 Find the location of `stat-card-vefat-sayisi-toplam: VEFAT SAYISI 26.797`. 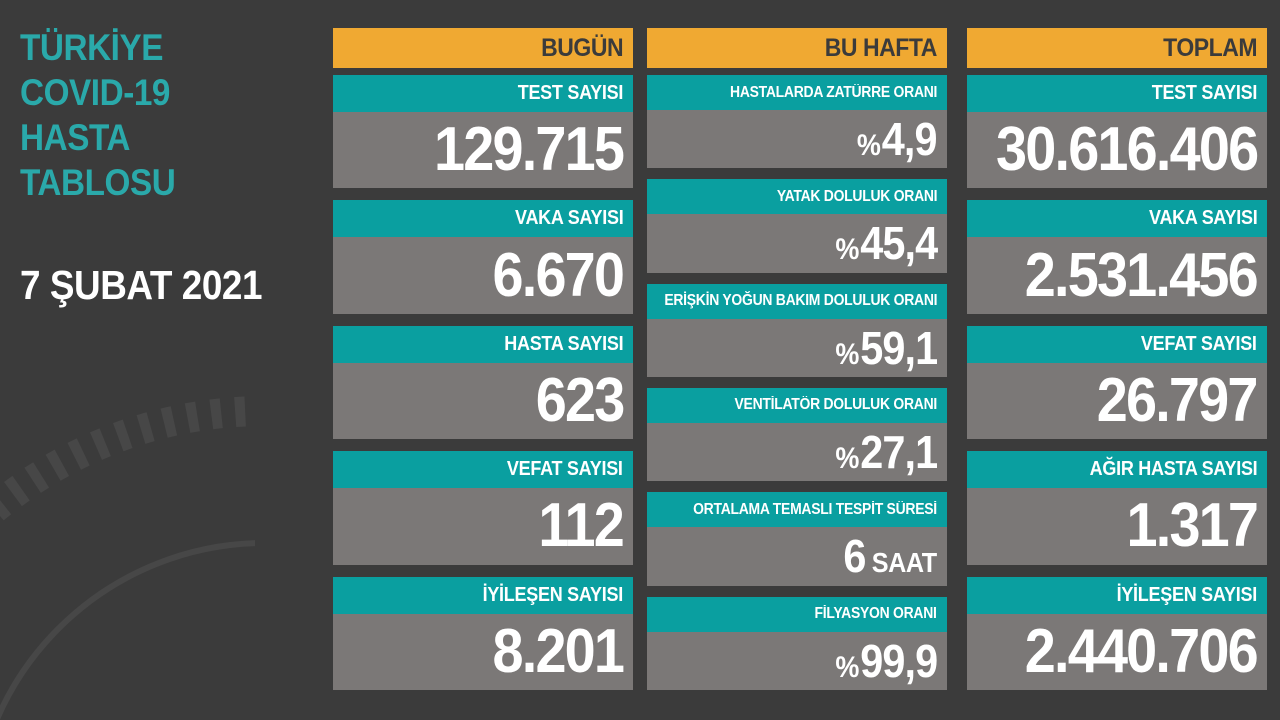

stat-card-vefat-sayisi-toplam: VEFAT SAYISI 26.797 is located at coordinates (1117, 382).